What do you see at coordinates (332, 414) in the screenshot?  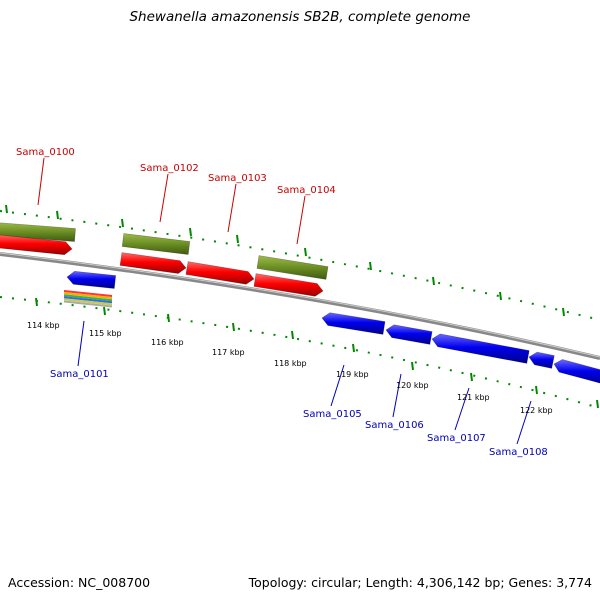 I see `gene-label-bottom: Sama_0105` at bounding box center [332, 414].